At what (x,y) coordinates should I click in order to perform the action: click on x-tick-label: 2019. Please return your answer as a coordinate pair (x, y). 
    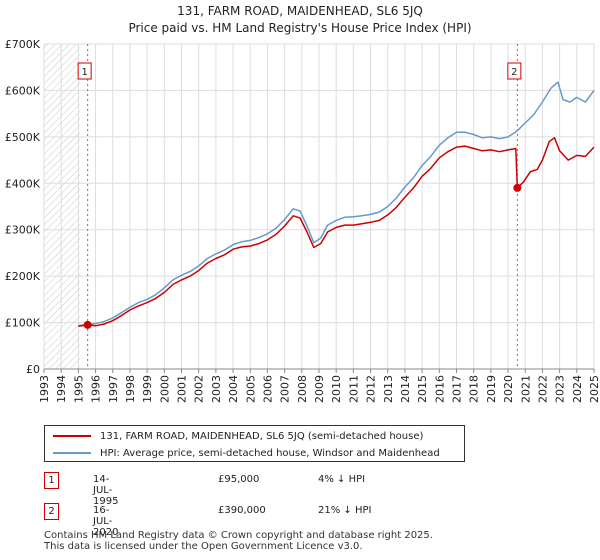
    Looking at the image, I should click on (491, 389).